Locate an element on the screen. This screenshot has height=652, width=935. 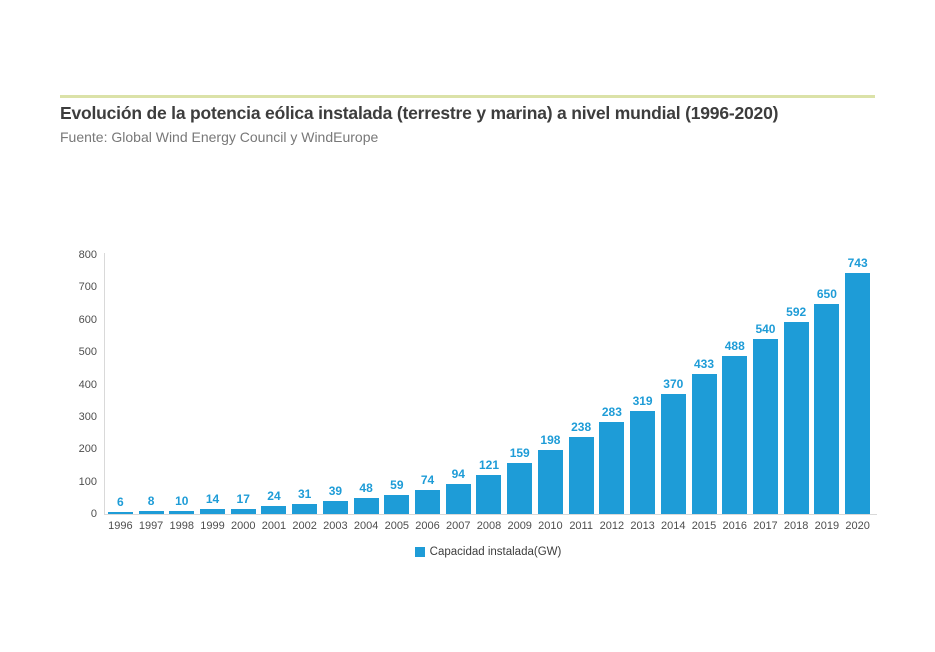
bar-column: 8 is located at coordinates (151, 384).